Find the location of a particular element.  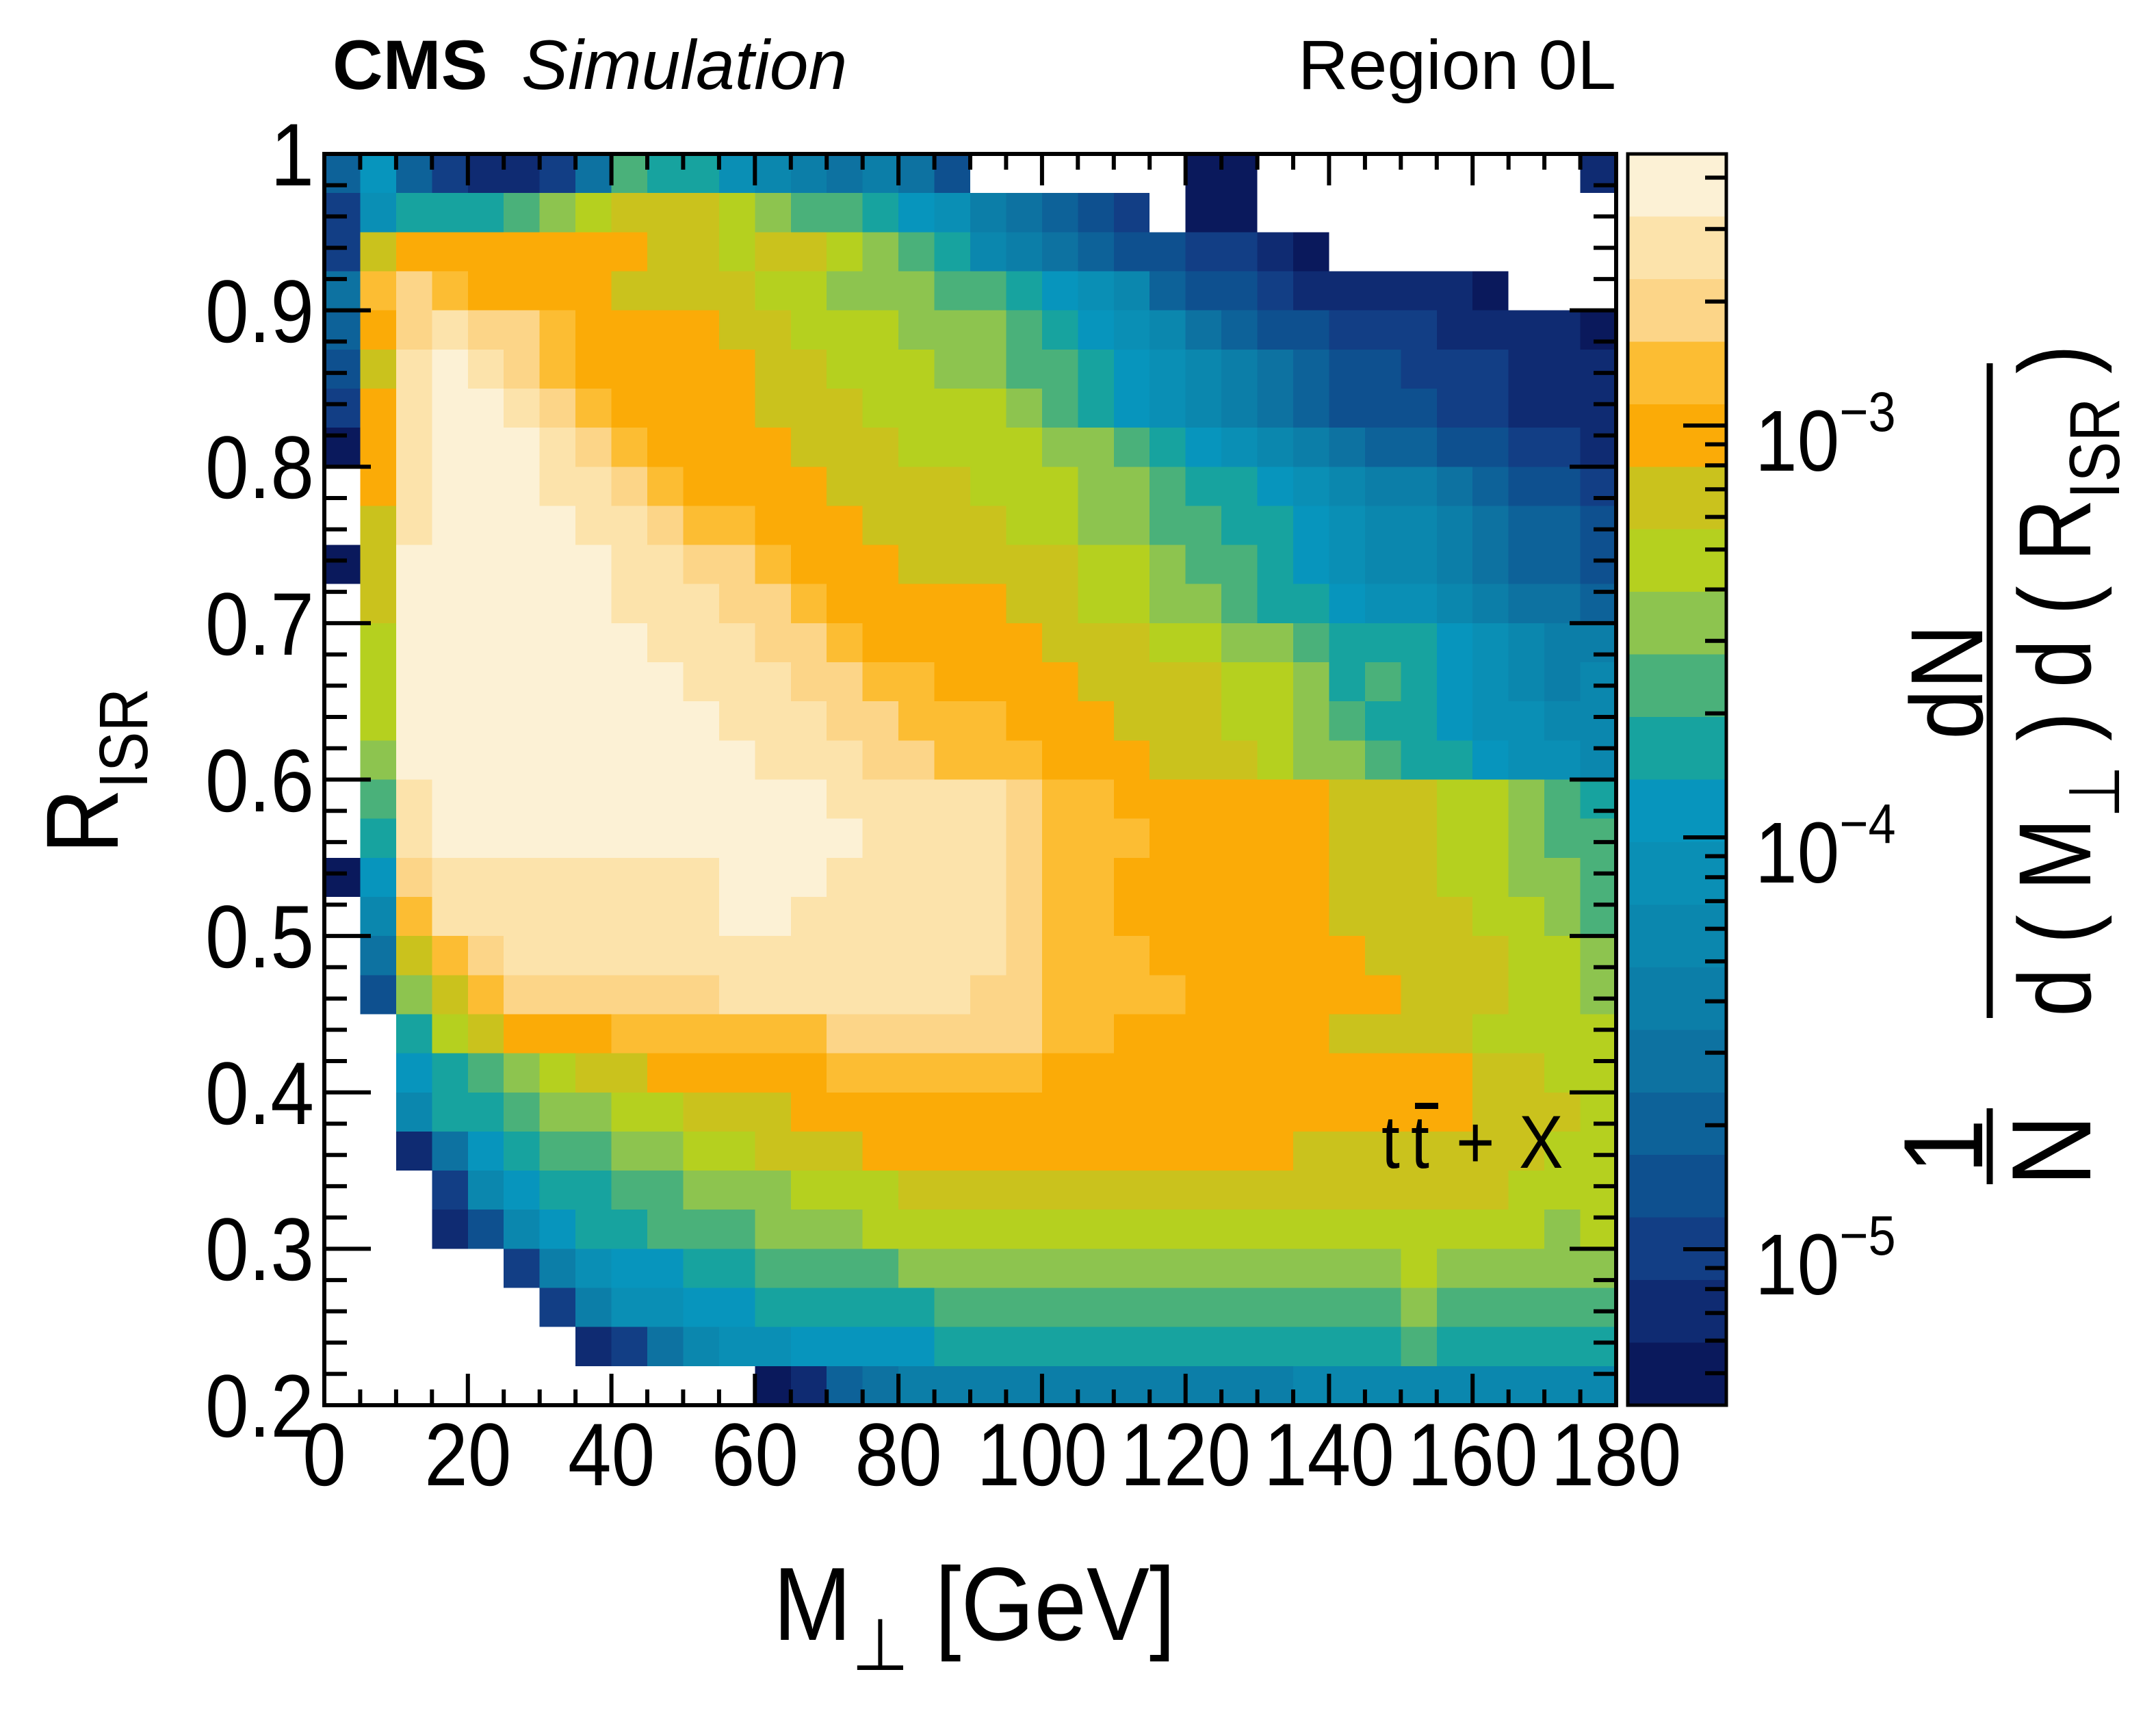

svg-text: 60 is located at coordinates (755, 1454).